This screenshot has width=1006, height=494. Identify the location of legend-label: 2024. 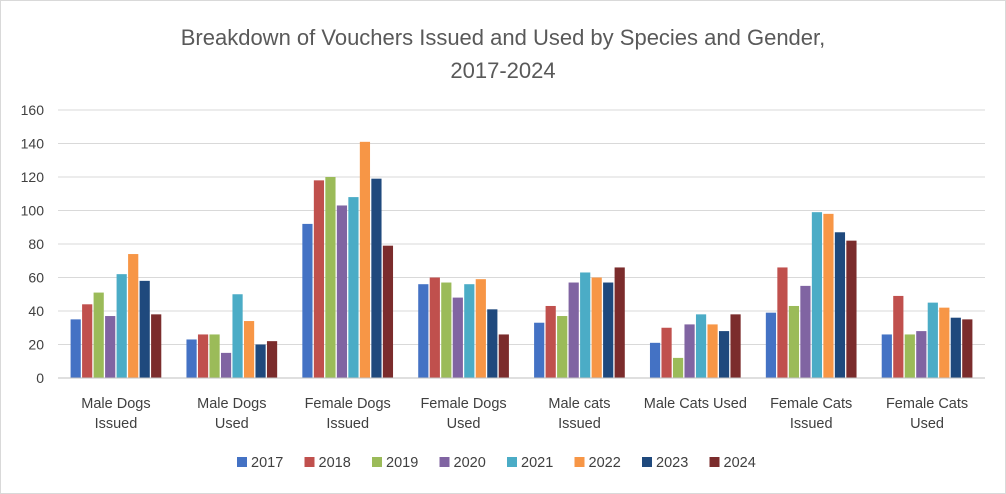
(740, 463).